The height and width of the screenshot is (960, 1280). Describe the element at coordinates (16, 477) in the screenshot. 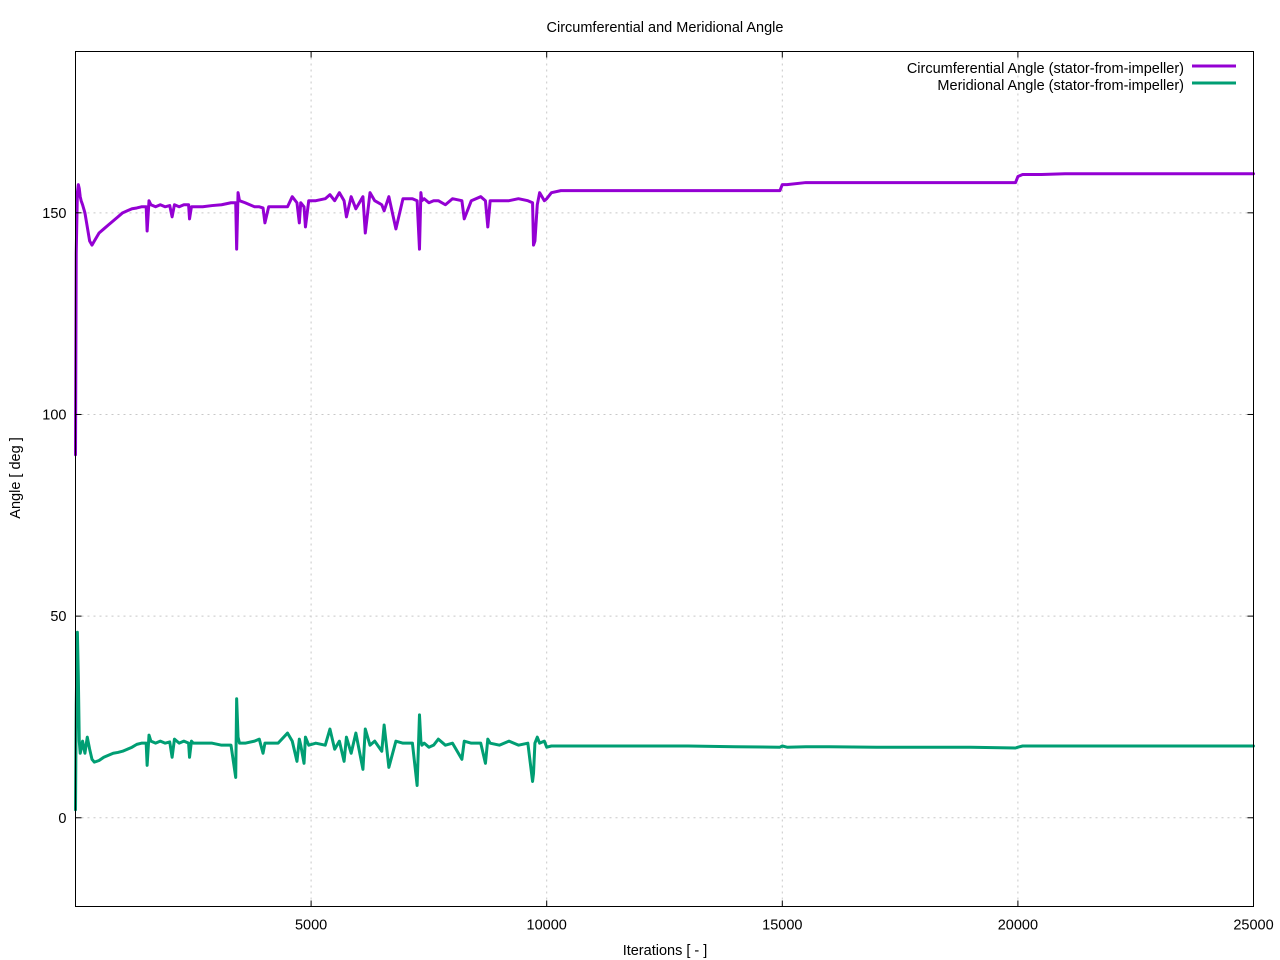

I see `y-axis-label: Angle [ deg ]` at that location.